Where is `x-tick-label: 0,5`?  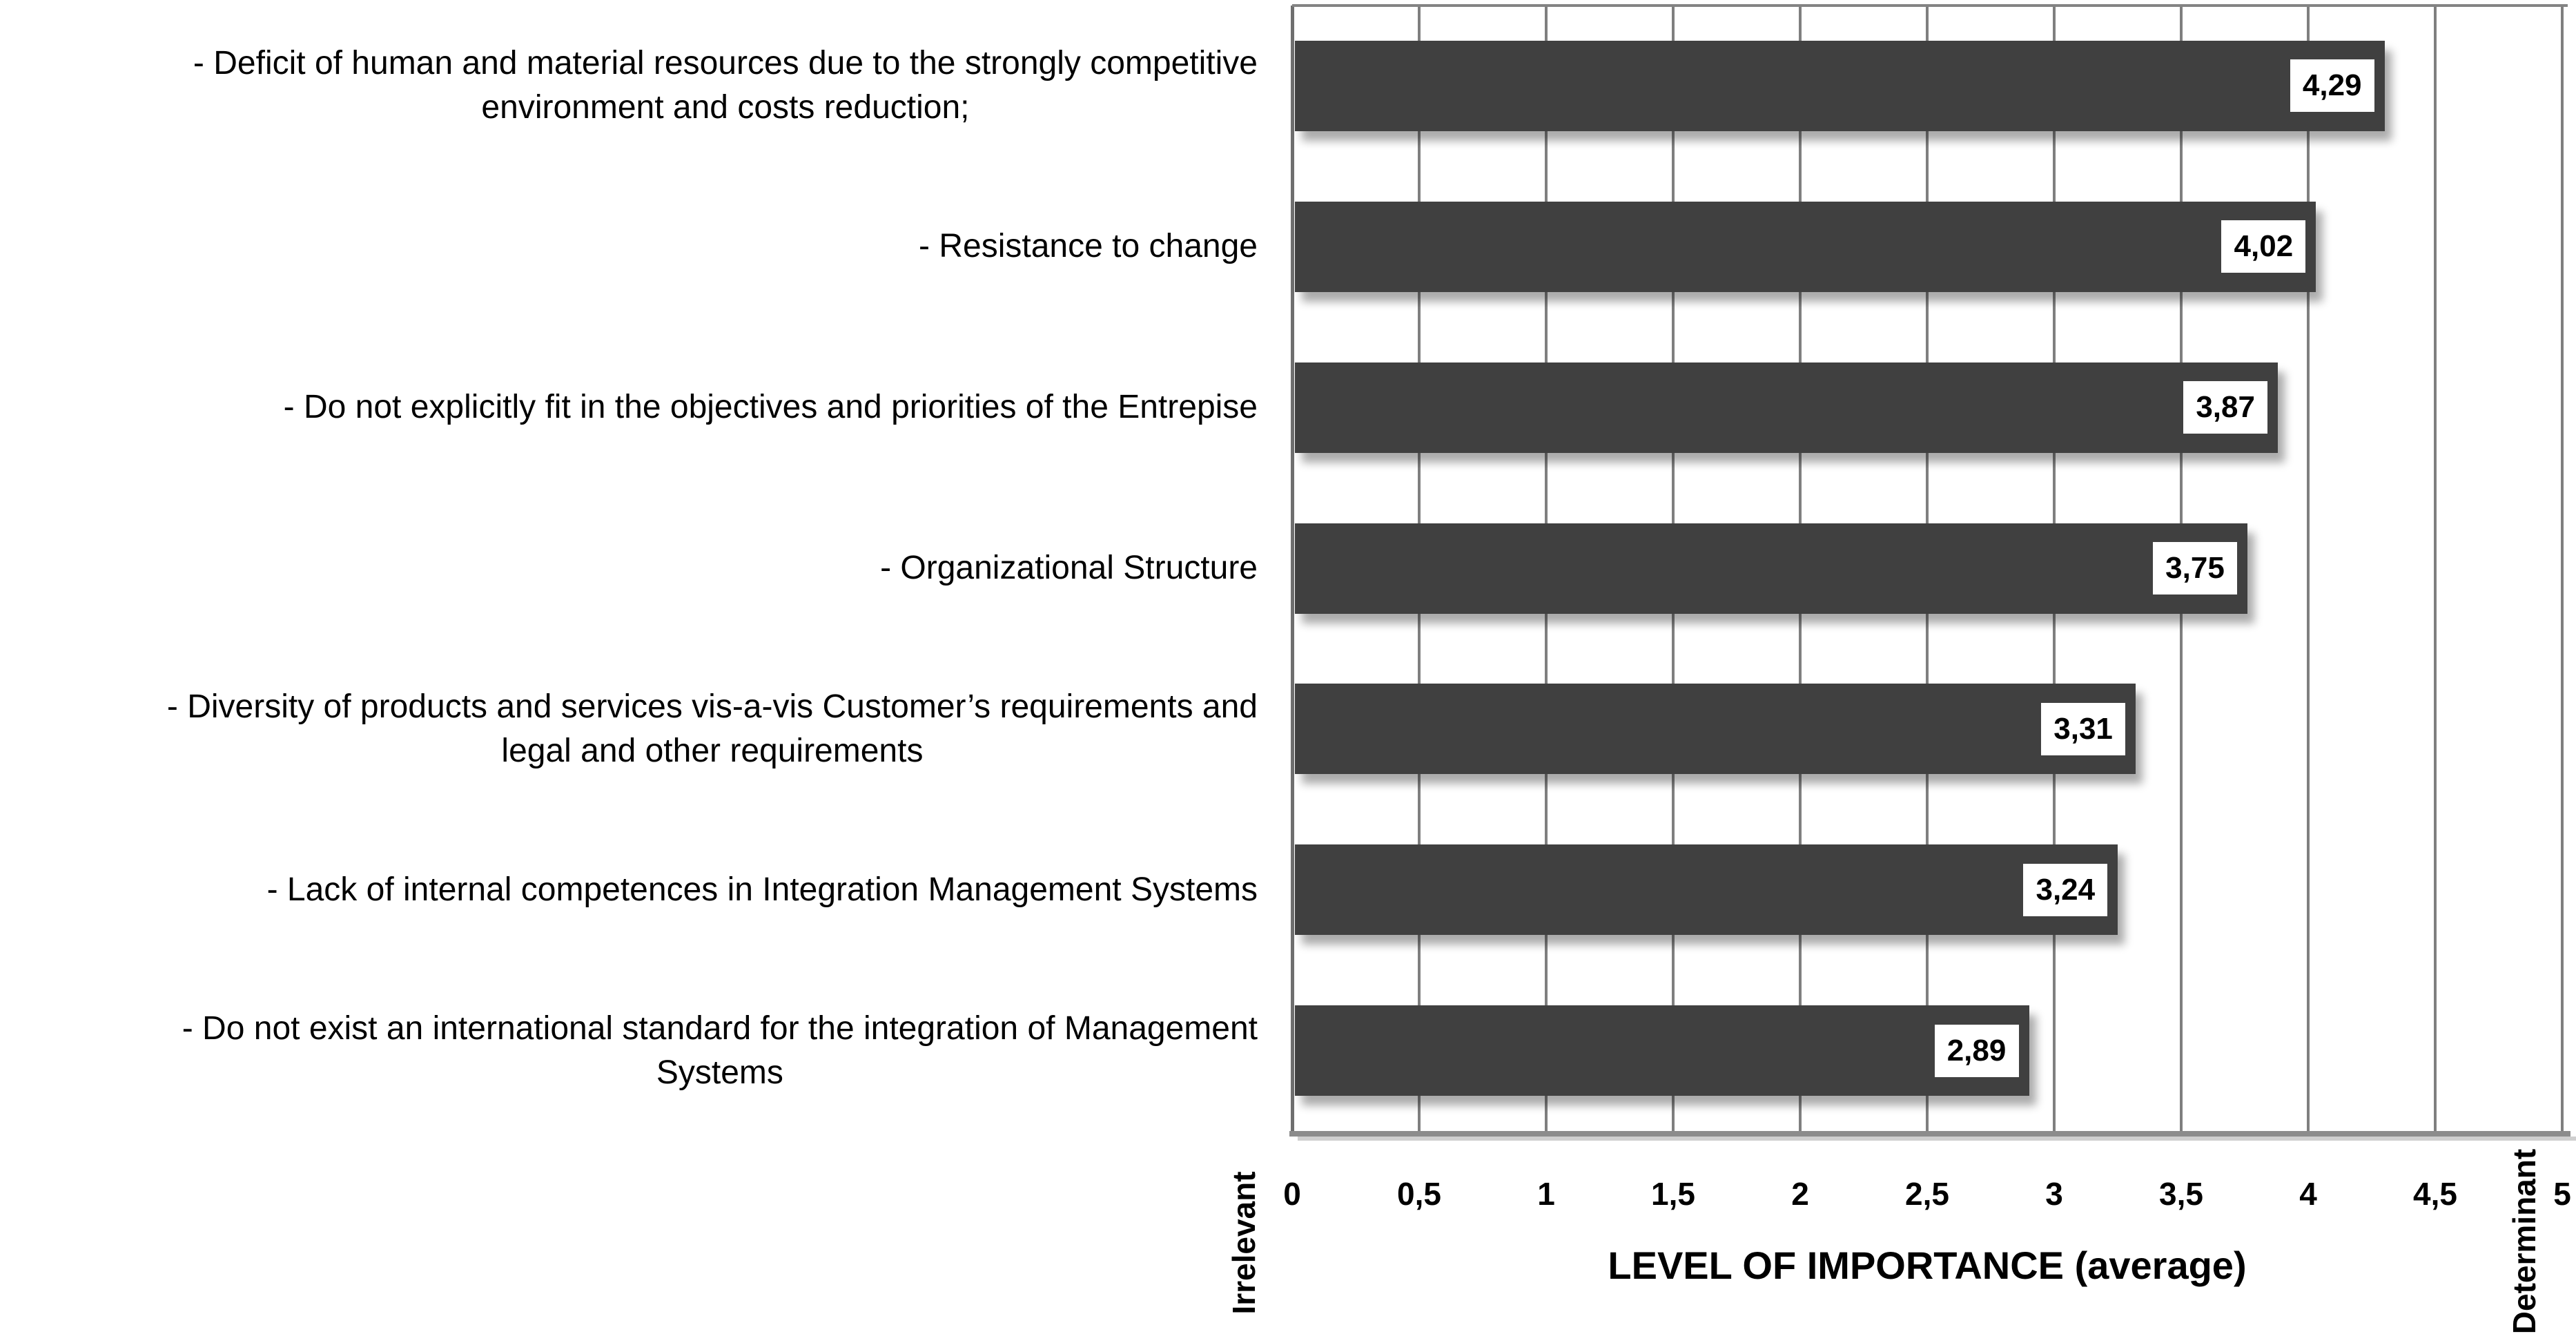
x-tick-label: 0,5 is located at coordinates (1419, 1194).